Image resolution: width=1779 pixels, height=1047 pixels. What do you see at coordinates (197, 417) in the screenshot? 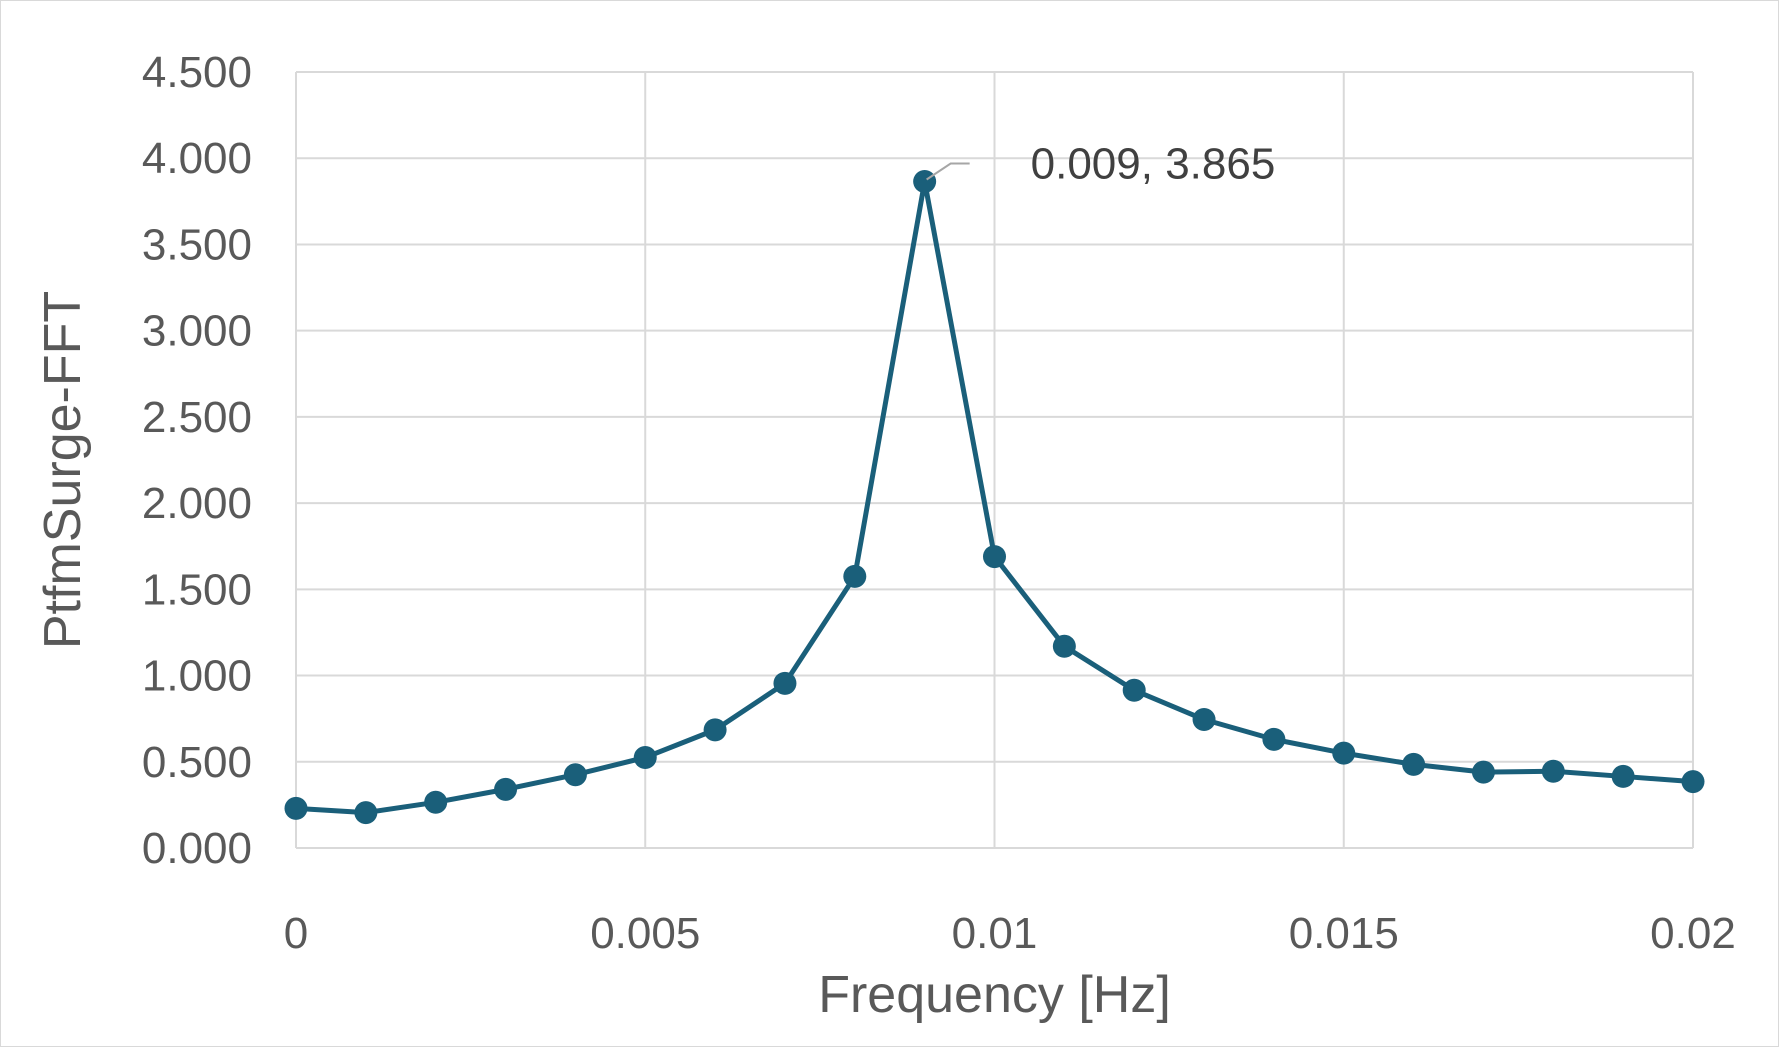
I see `y-tick-label: 2.500` at bounding box center [197, 417].